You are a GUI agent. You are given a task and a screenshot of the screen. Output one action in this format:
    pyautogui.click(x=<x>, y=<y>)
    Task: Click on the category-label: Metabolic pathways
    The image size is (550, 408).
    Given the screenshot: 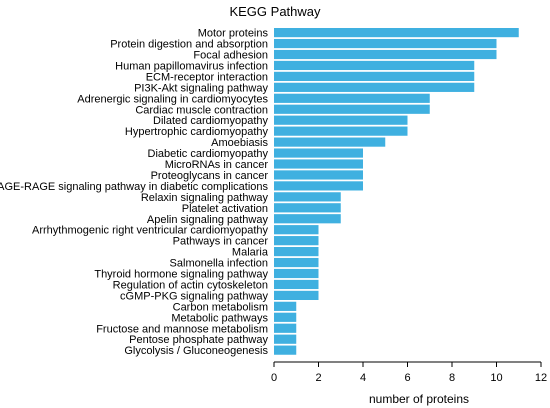 What is the action you would take?
    pyautogui.click(x=219, y=318)
    